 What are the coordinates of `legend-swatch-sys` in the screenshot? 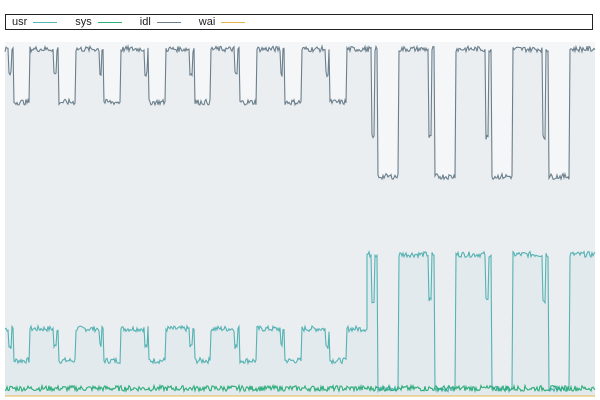 It's located at (109, 22).